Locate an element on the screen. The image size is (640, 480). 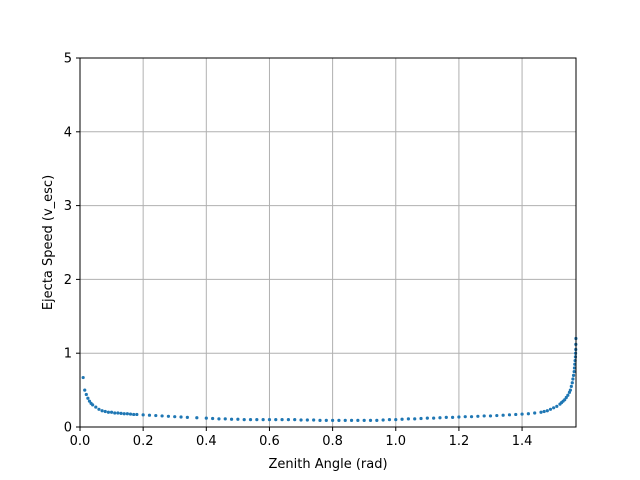
y-tick-label: 1 is located at coordinates (68, 354).